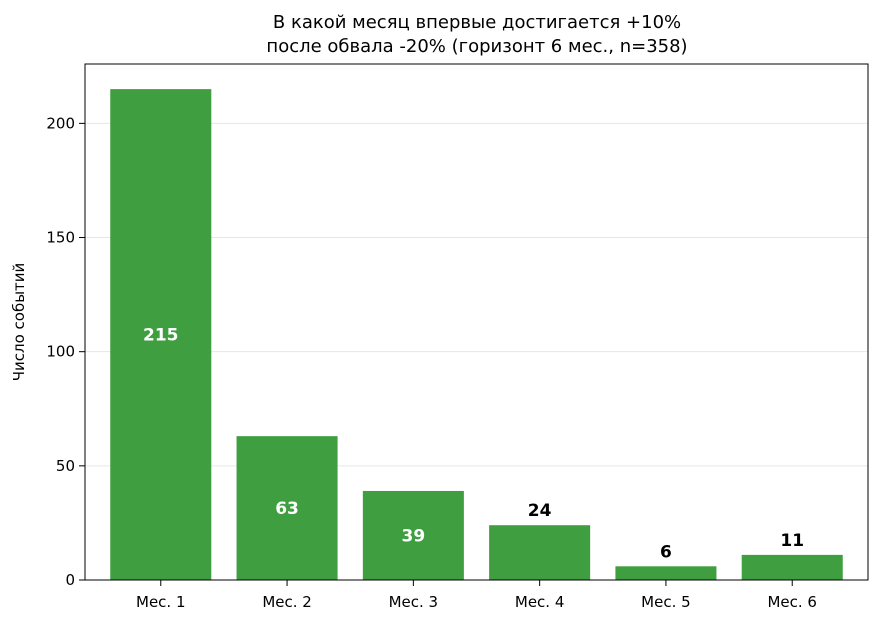 The height and width of the screenshot is (623, 883). Describe the element at coordinates (792, 602) in the screenshot. I see `x-tick-label: Мес. 6` at that location.